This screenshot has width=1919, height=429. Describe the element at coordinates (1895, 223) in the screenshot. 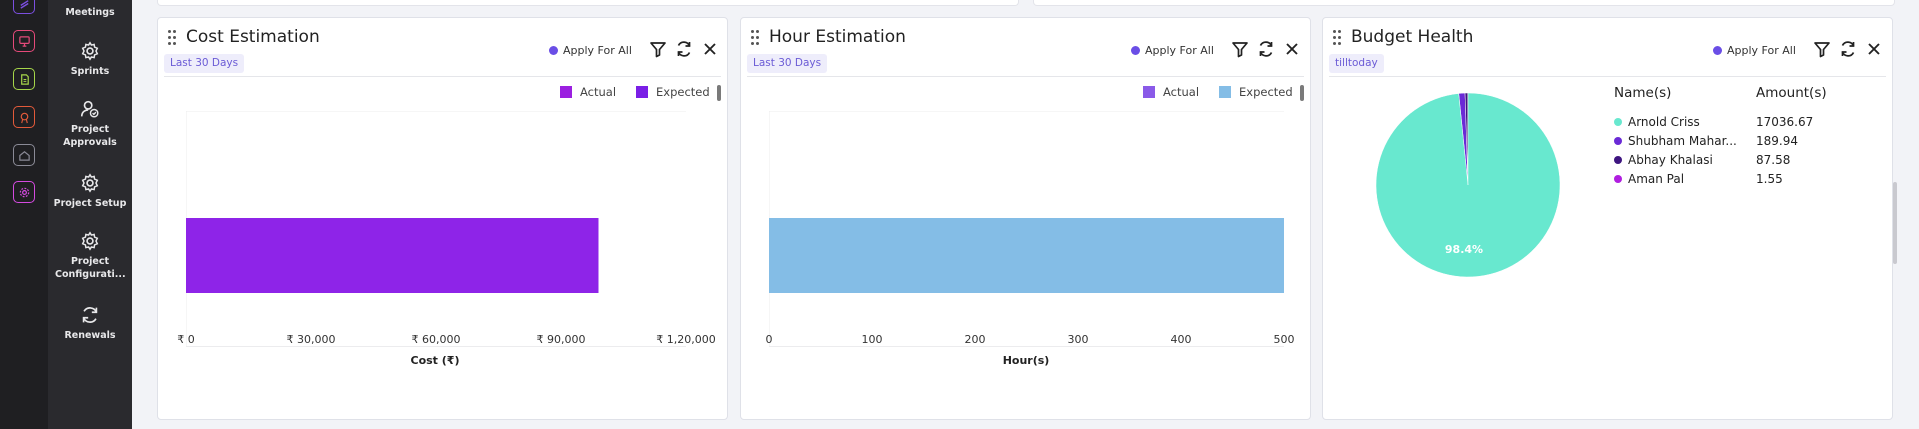

I see `page-scrollbar` at that location.